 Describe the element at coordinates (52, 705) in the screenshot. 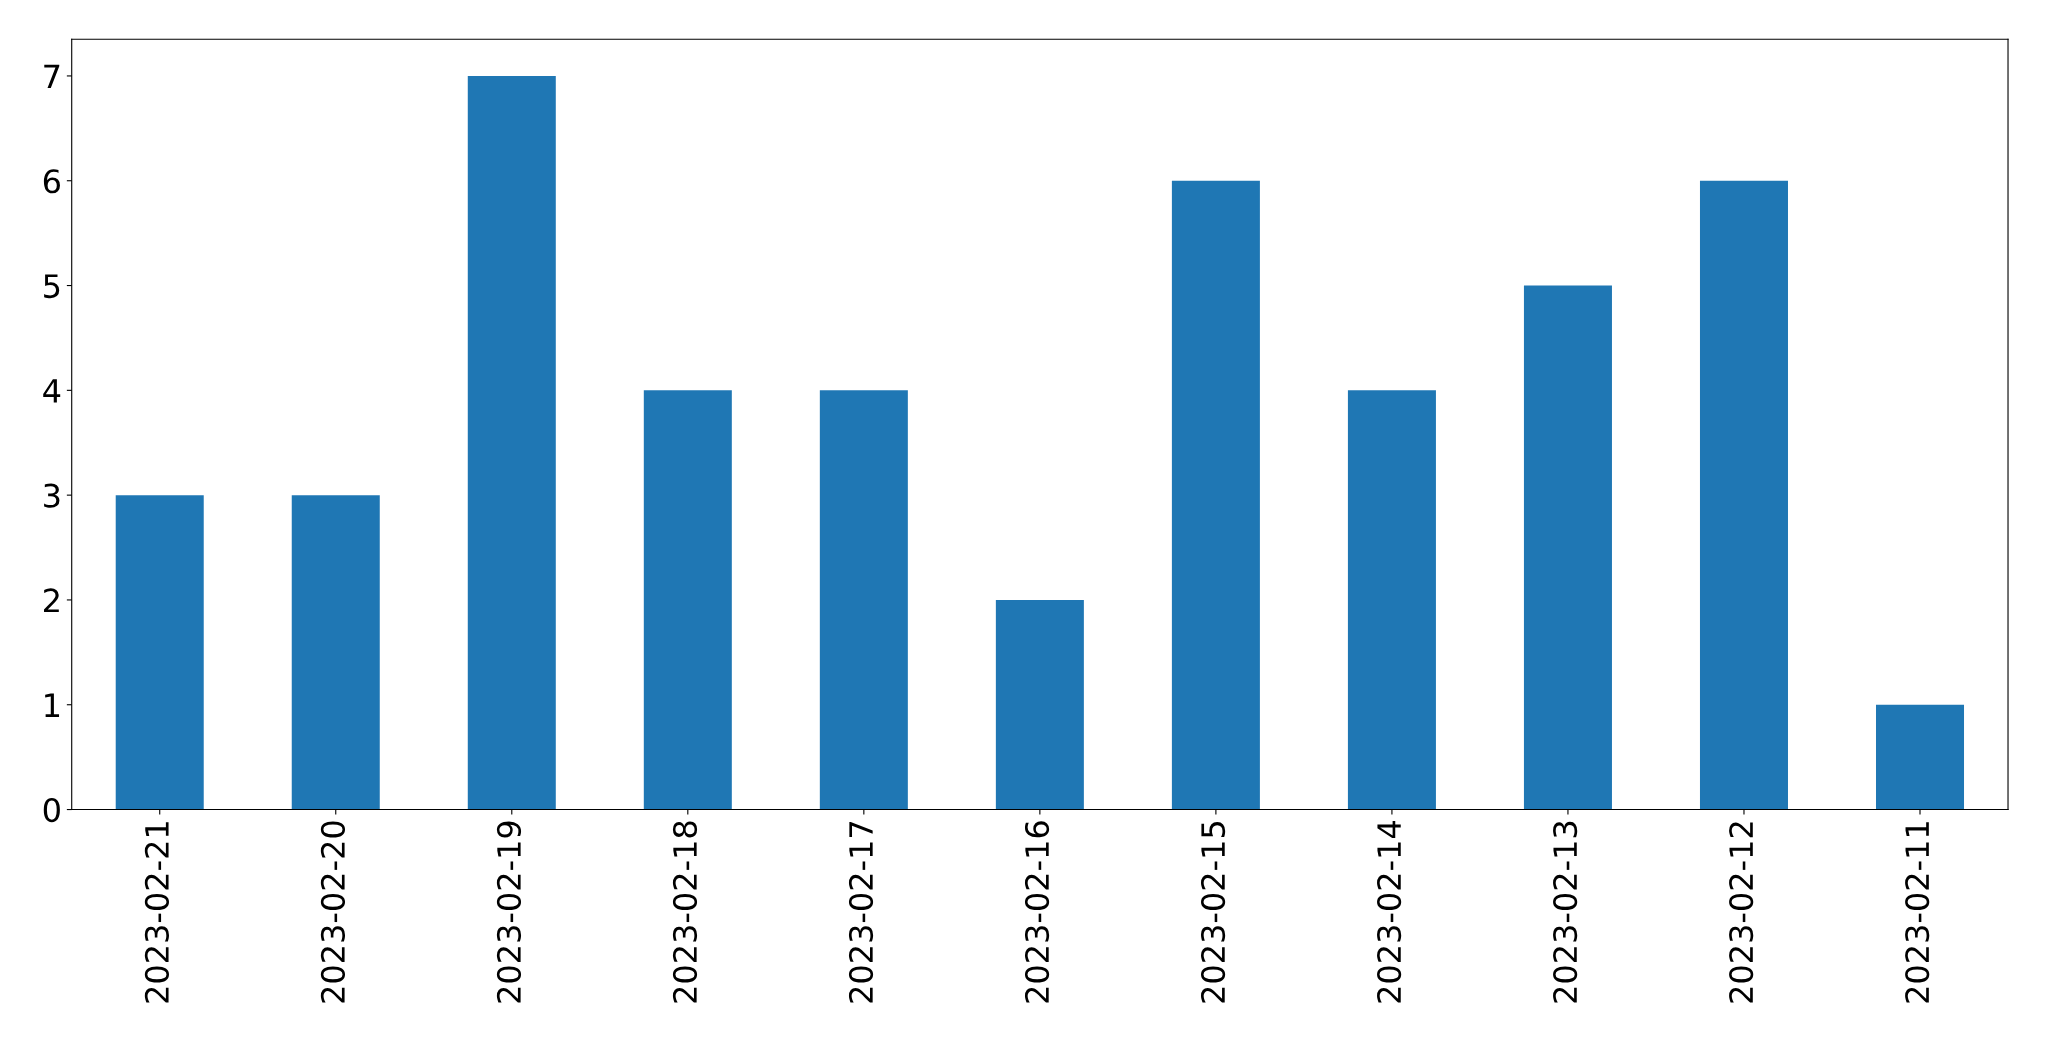

I see `y-tick-label: 1` at that location.